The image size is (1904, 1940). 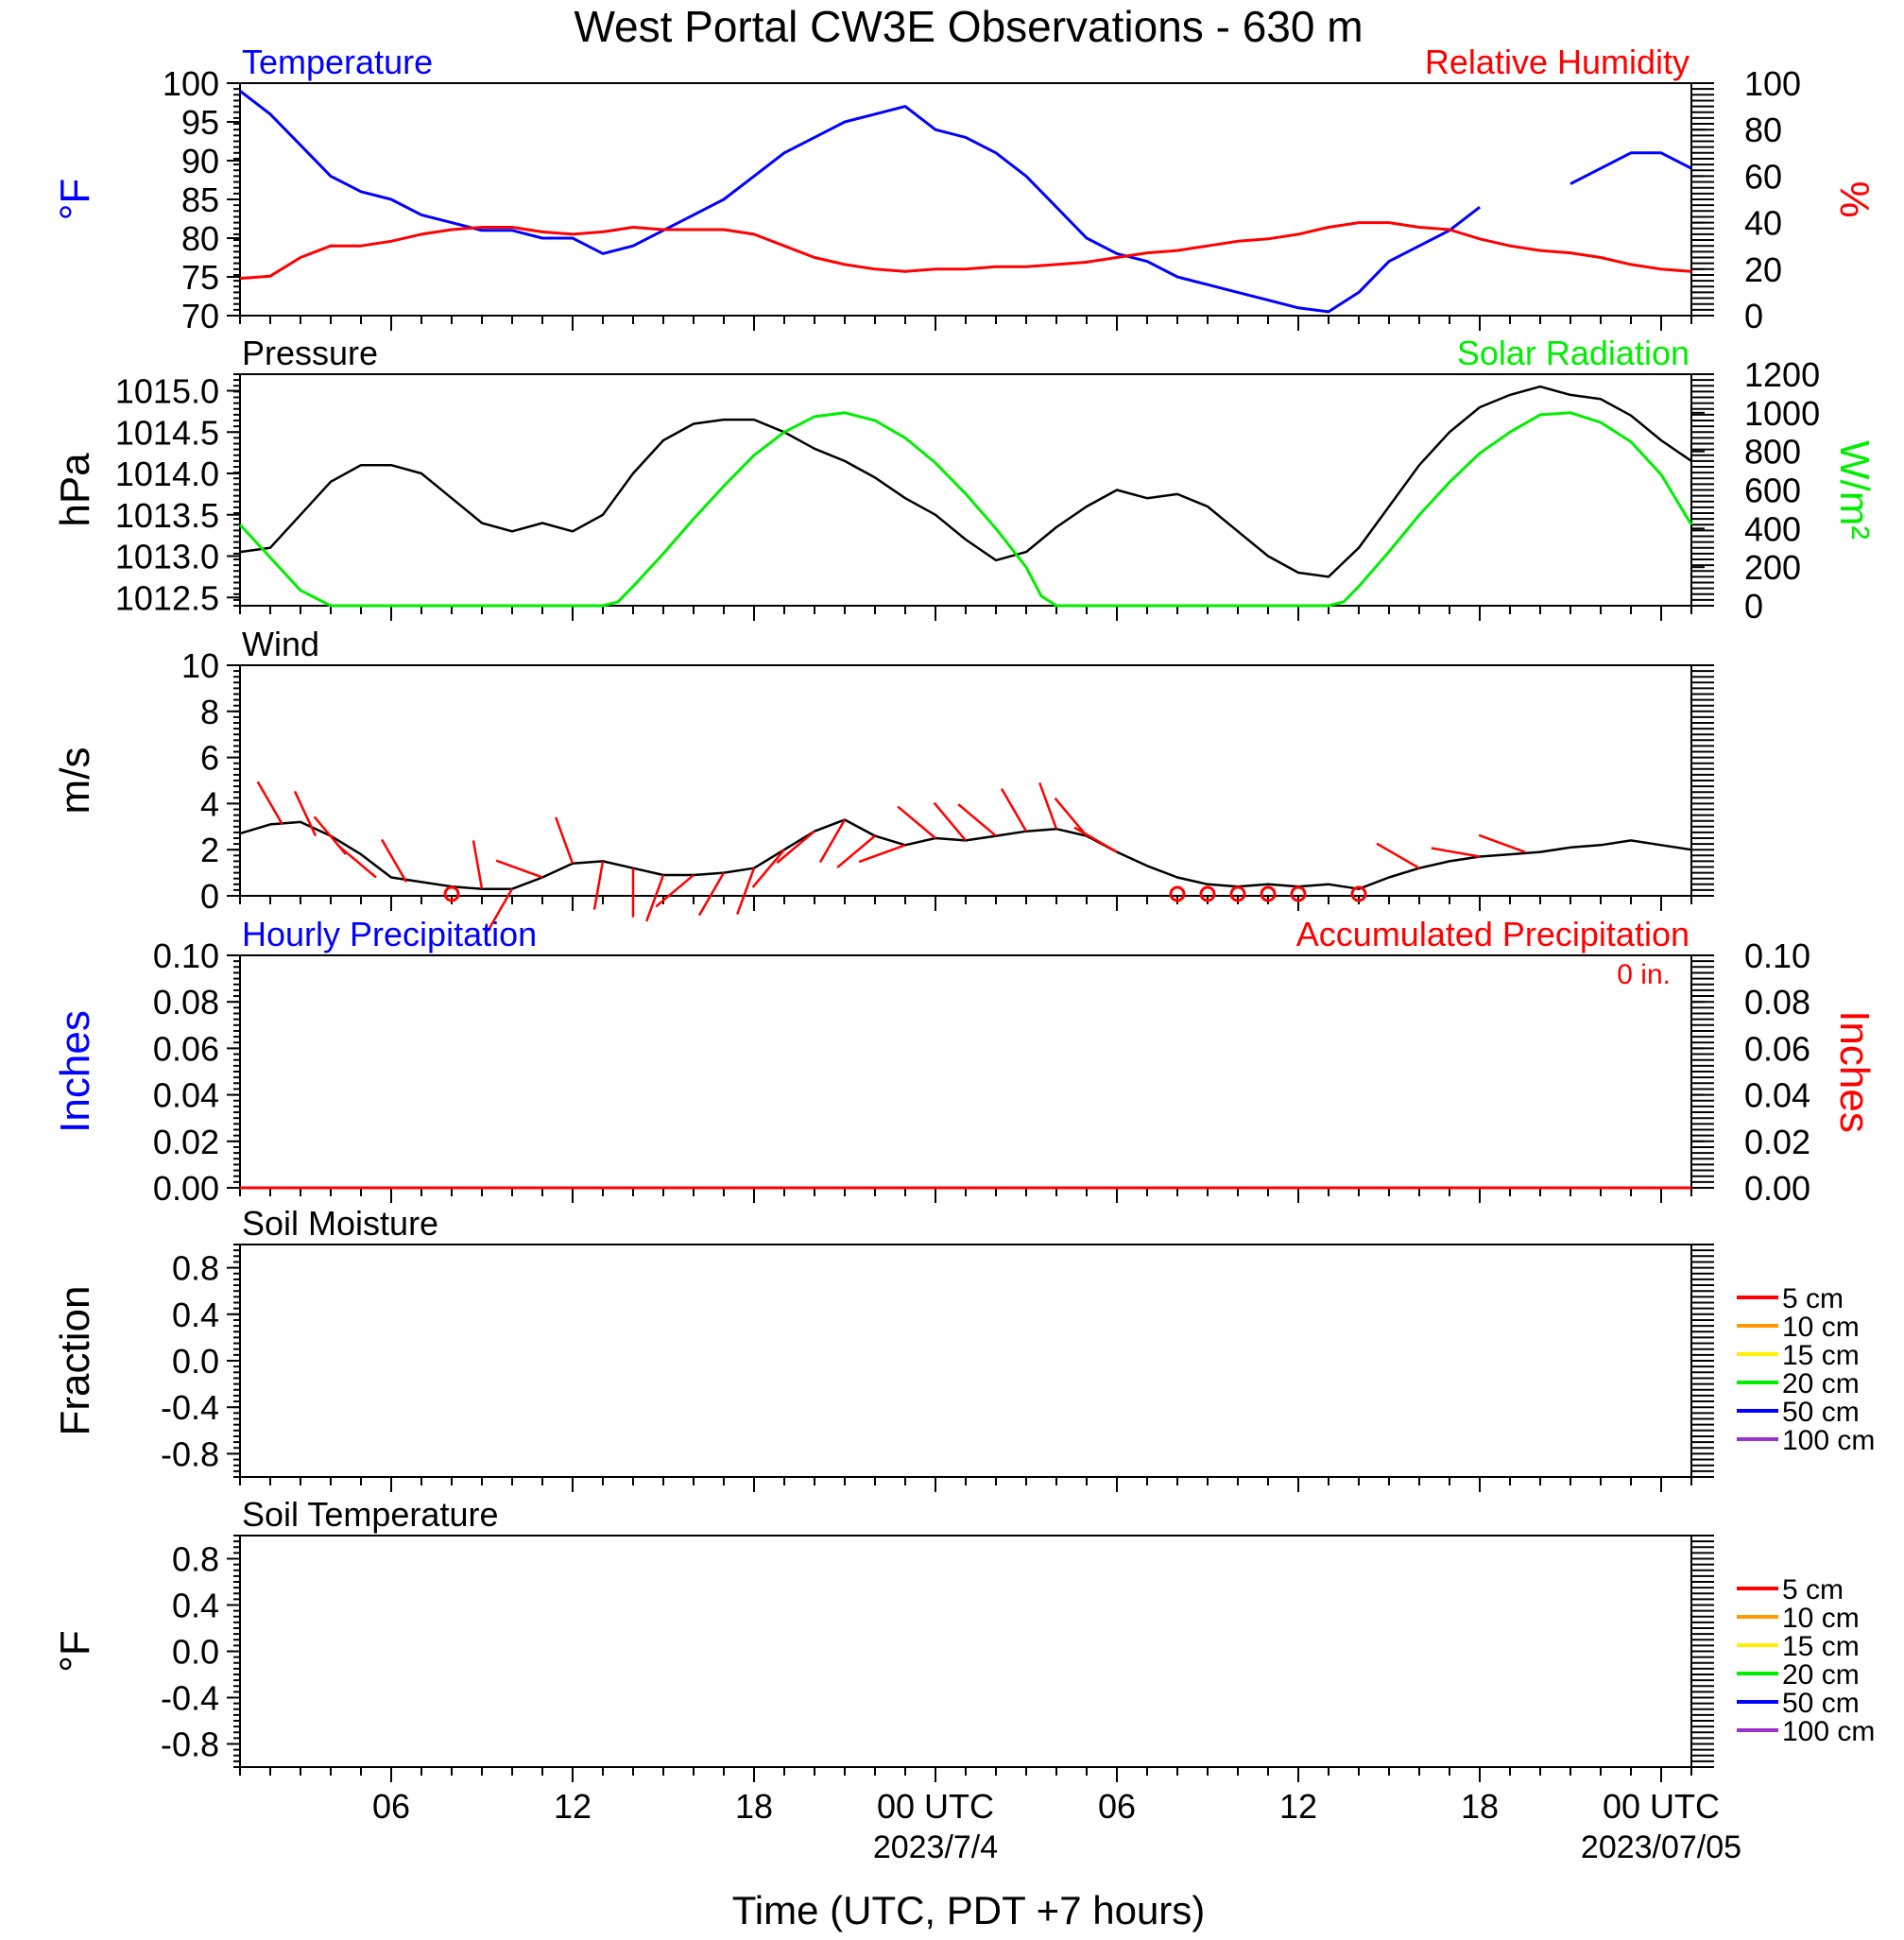 I want to click on legend-label: 20 cm, so click(x=1821, y=1383).